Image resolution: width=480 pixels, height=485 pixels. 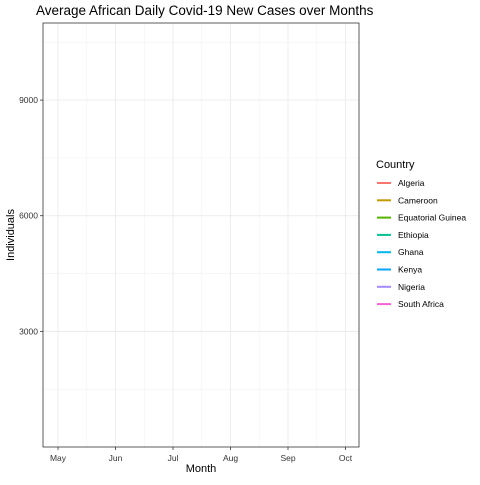 I want to click on y-axis-title: Individuals, so click(x=11, y=235).